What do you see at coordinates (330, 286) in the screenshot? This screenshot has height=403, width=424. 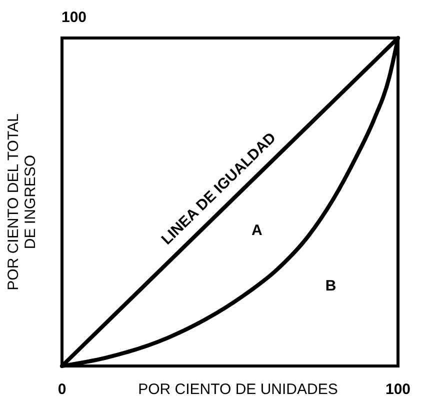 I see `annotation: B` at bounding box center [330, 286].